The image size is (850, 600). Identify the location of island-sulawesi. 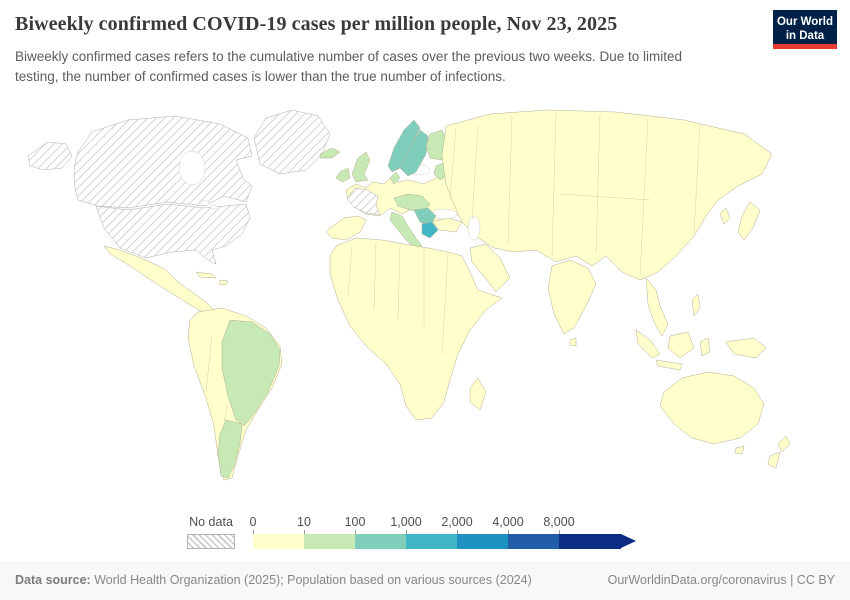
(705, 347).